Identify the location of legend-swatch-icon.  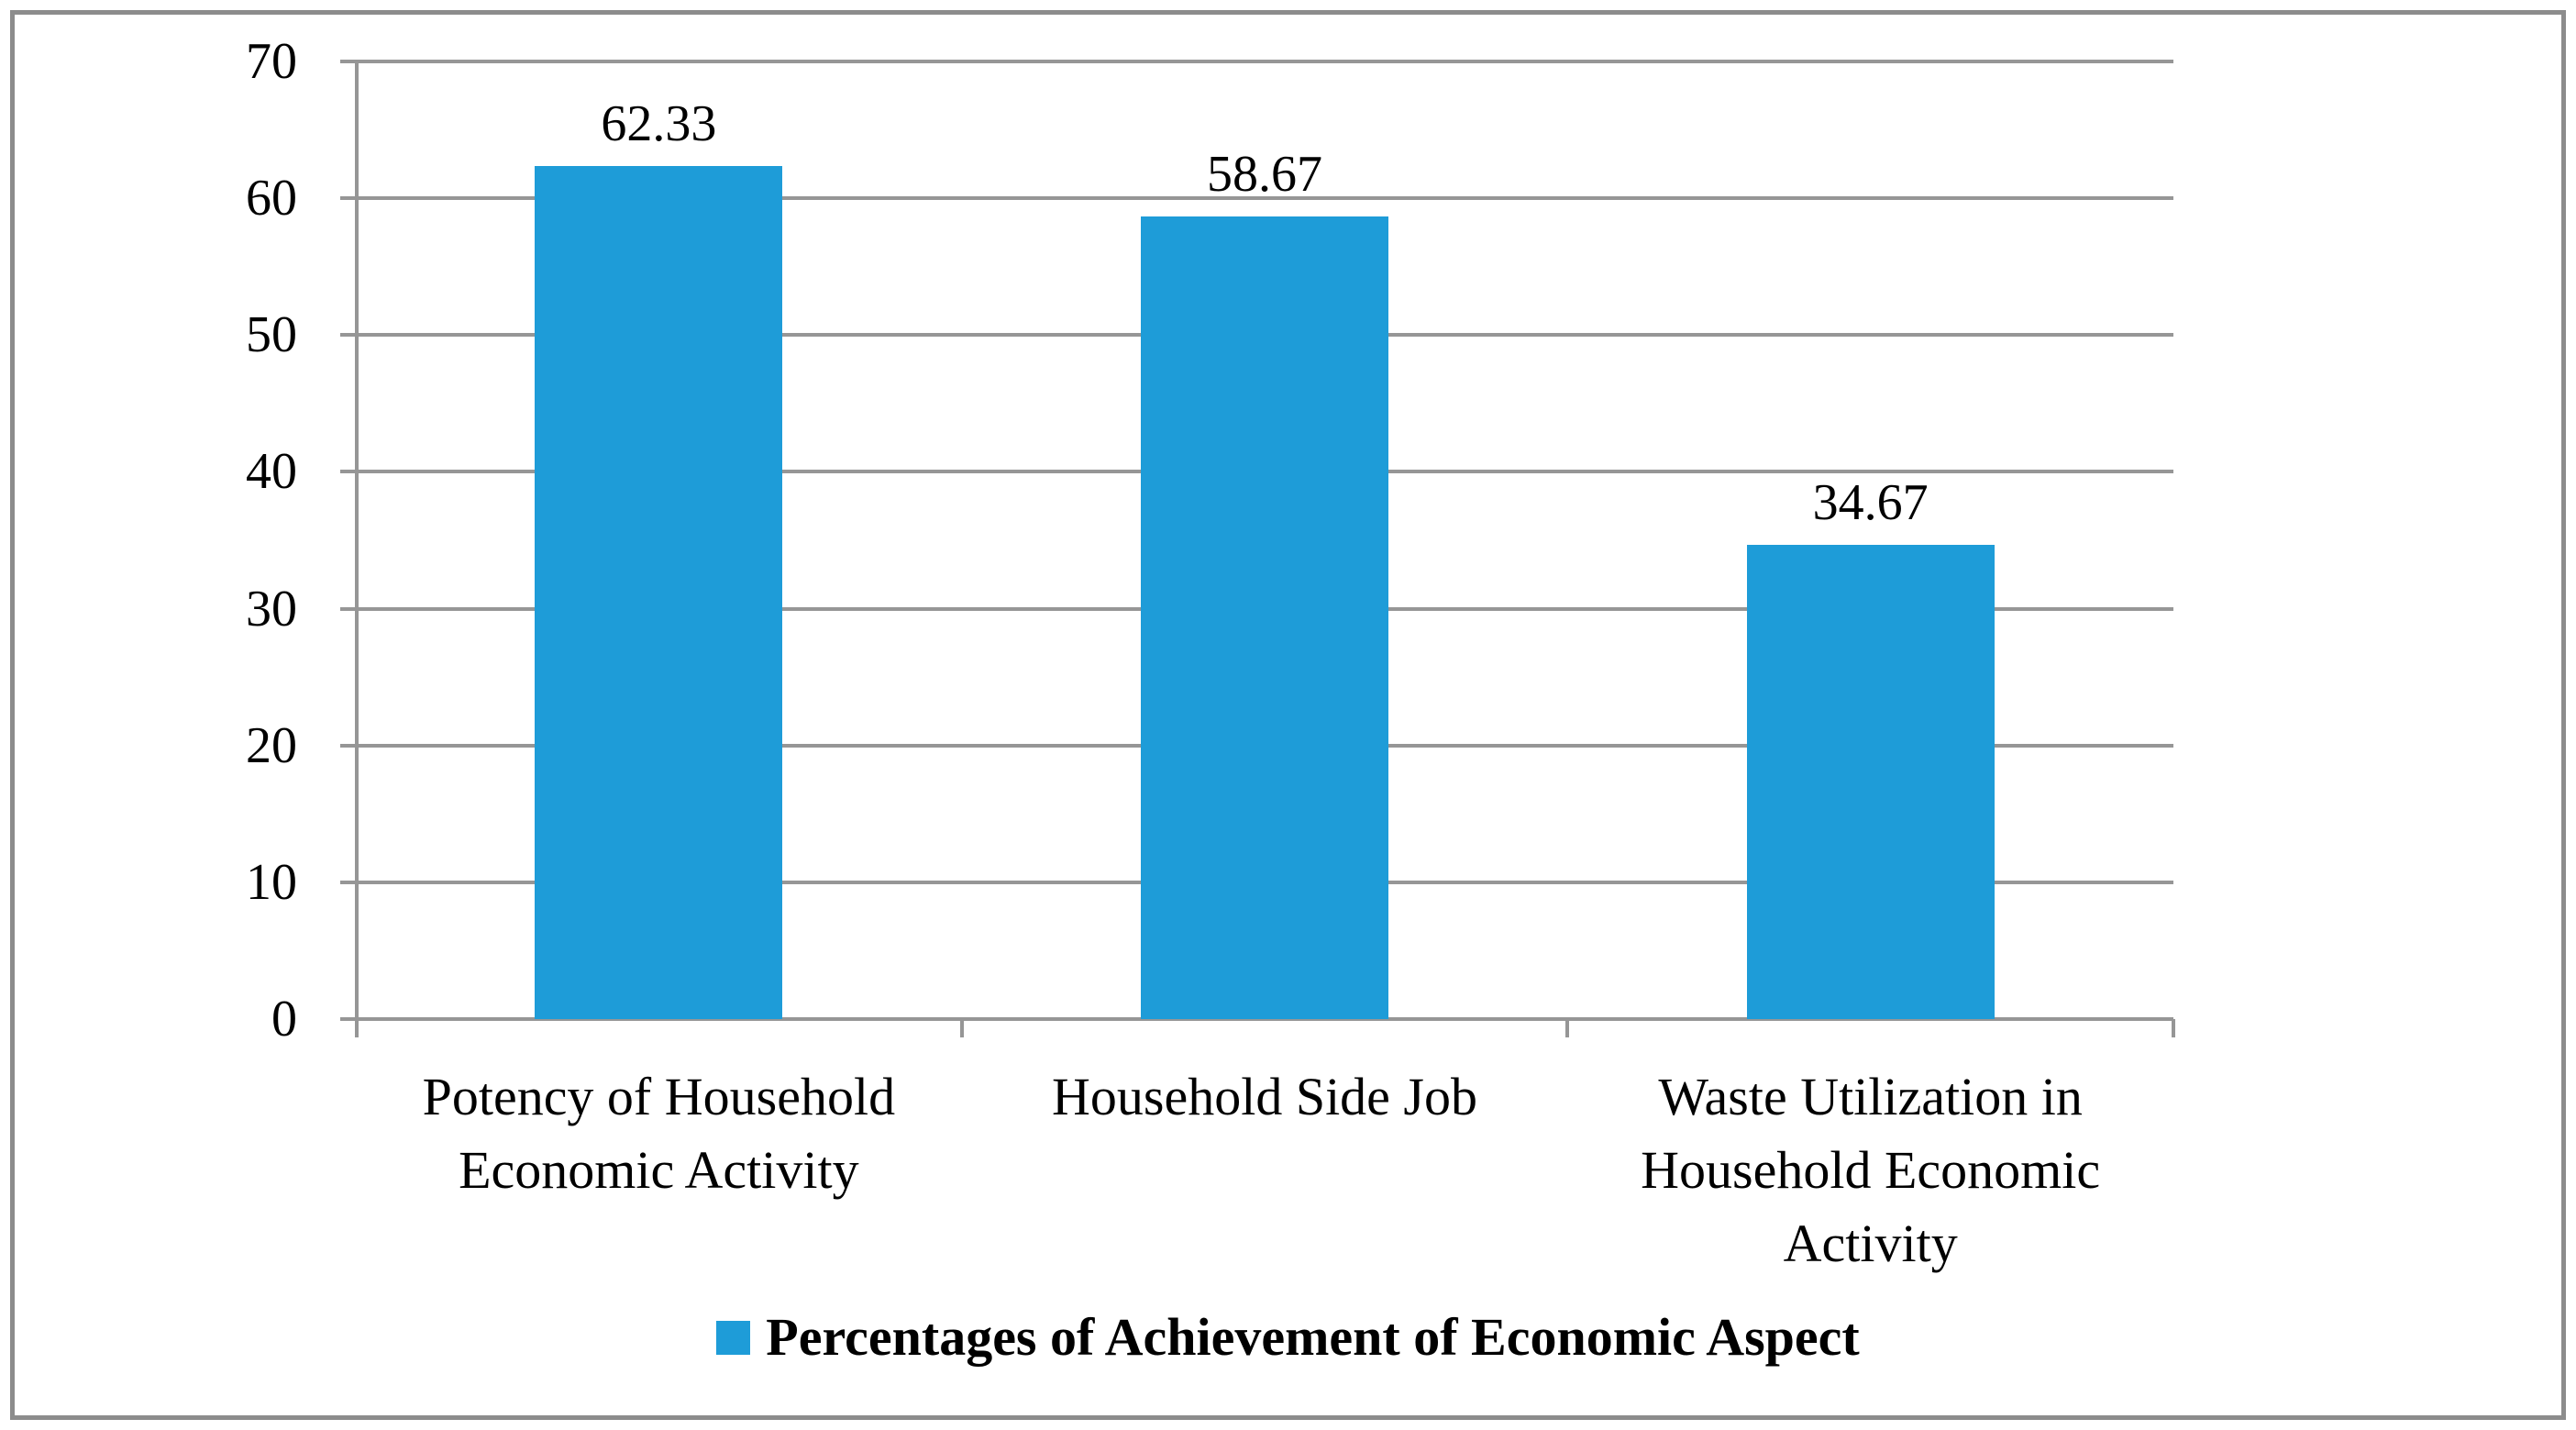
(733, 1337).